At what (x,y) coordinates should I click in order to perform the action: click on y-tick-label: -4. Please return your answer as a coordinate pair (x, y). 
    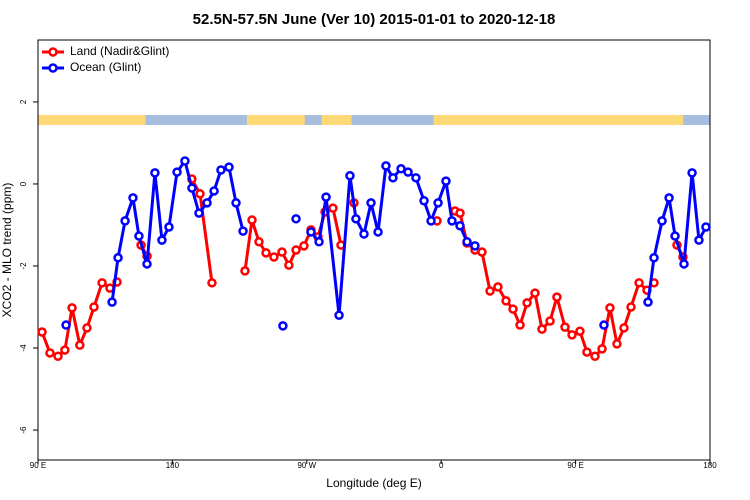
    Looking at the image, I should click on (23, 348).